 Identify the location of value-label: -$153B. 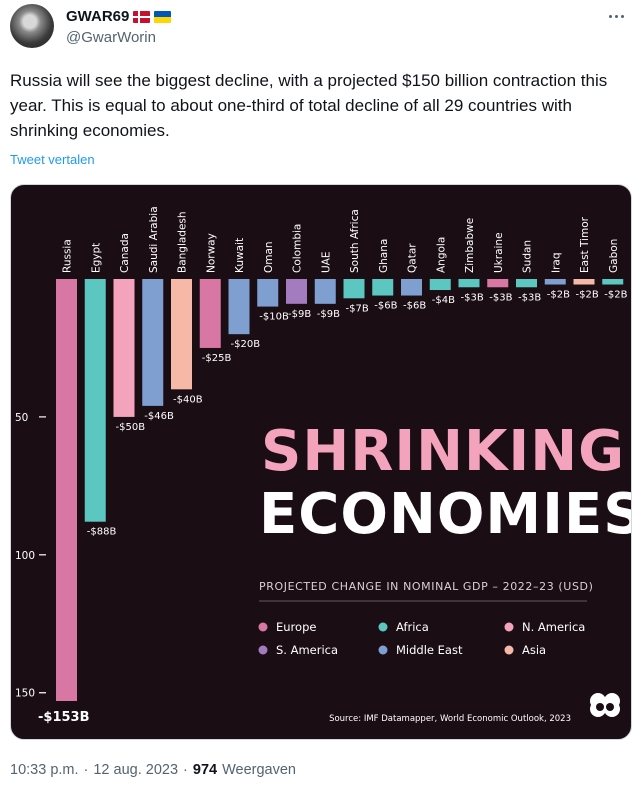
(64, 717).